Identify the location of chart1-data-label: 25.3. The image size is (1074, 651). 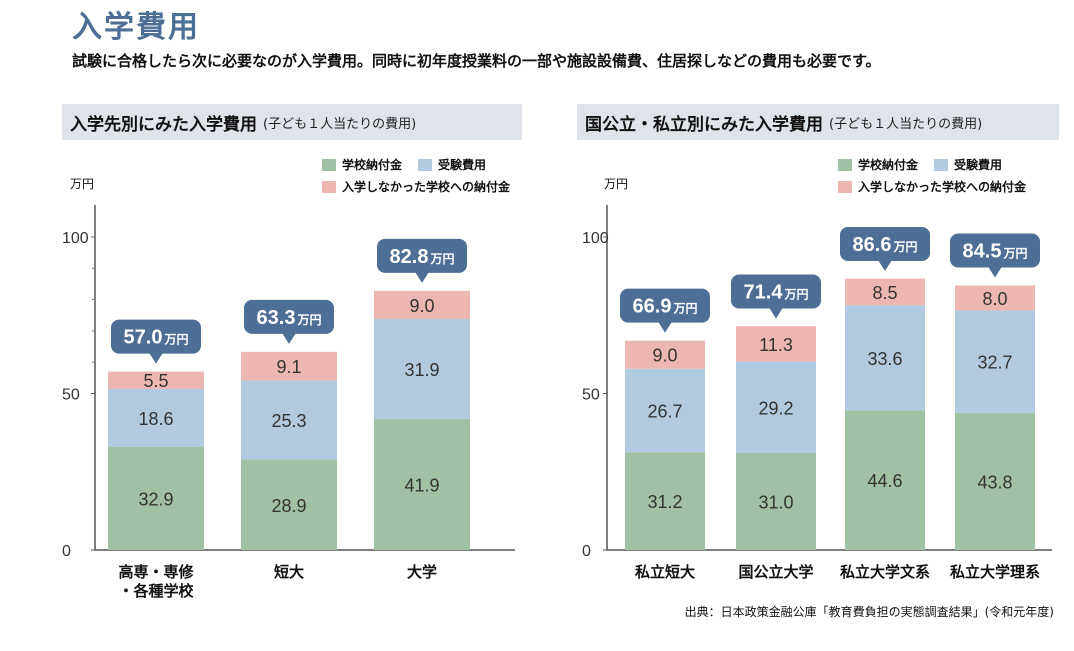
(288, 421).